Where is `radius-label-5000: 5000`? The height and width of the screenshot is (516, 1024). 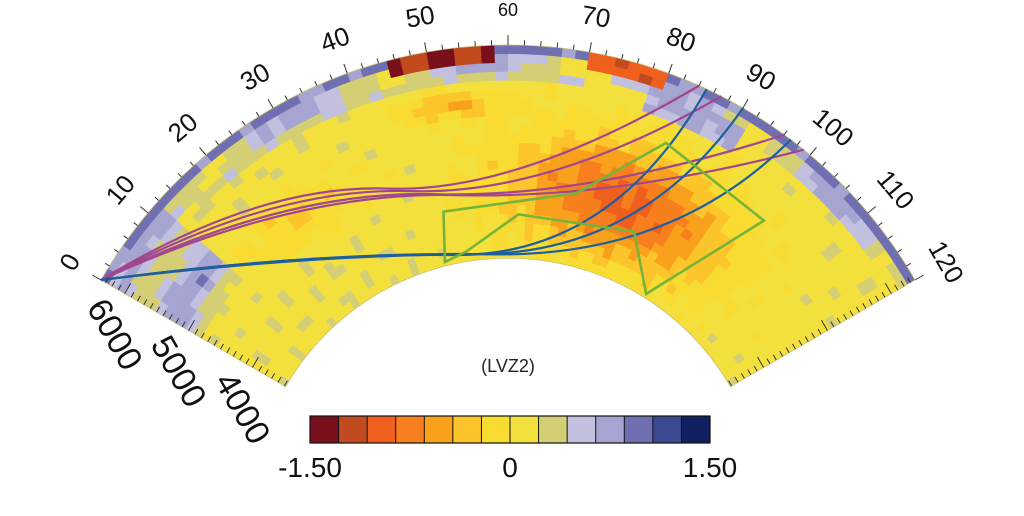
radius-label-5000: 5000 is located at coordinates (178, 371).